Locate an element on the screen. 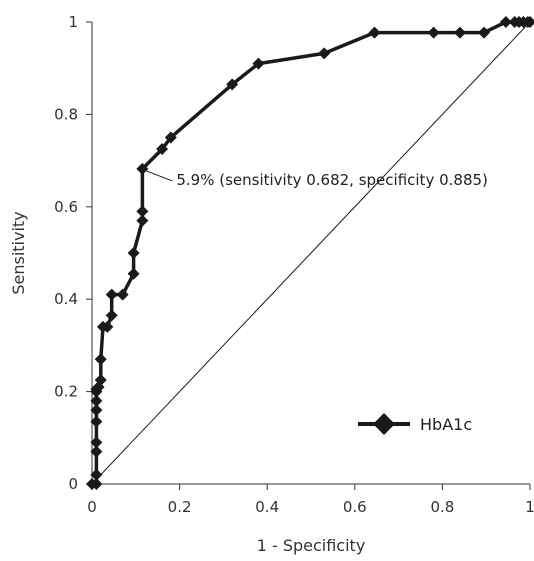 The width and height of the screenshot is (534, 561). x-axis-ticks: 0 0.2 0.4 0.6 0.8 1 is located at coordinates (310, 500).